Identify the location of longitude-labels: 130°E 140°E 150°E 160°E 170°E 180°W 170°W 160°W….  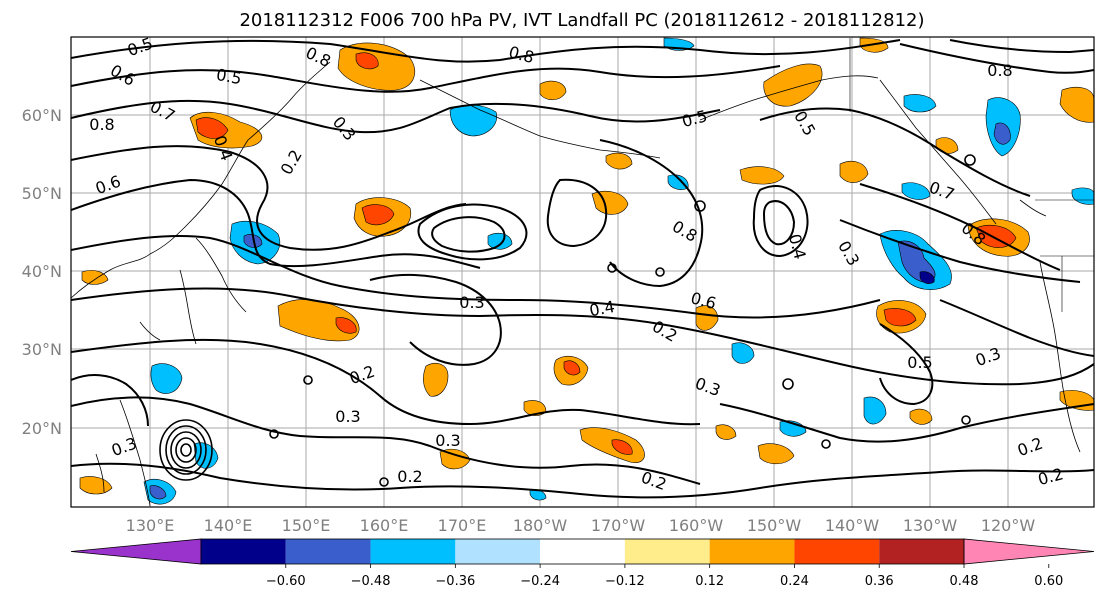
(581, 525).